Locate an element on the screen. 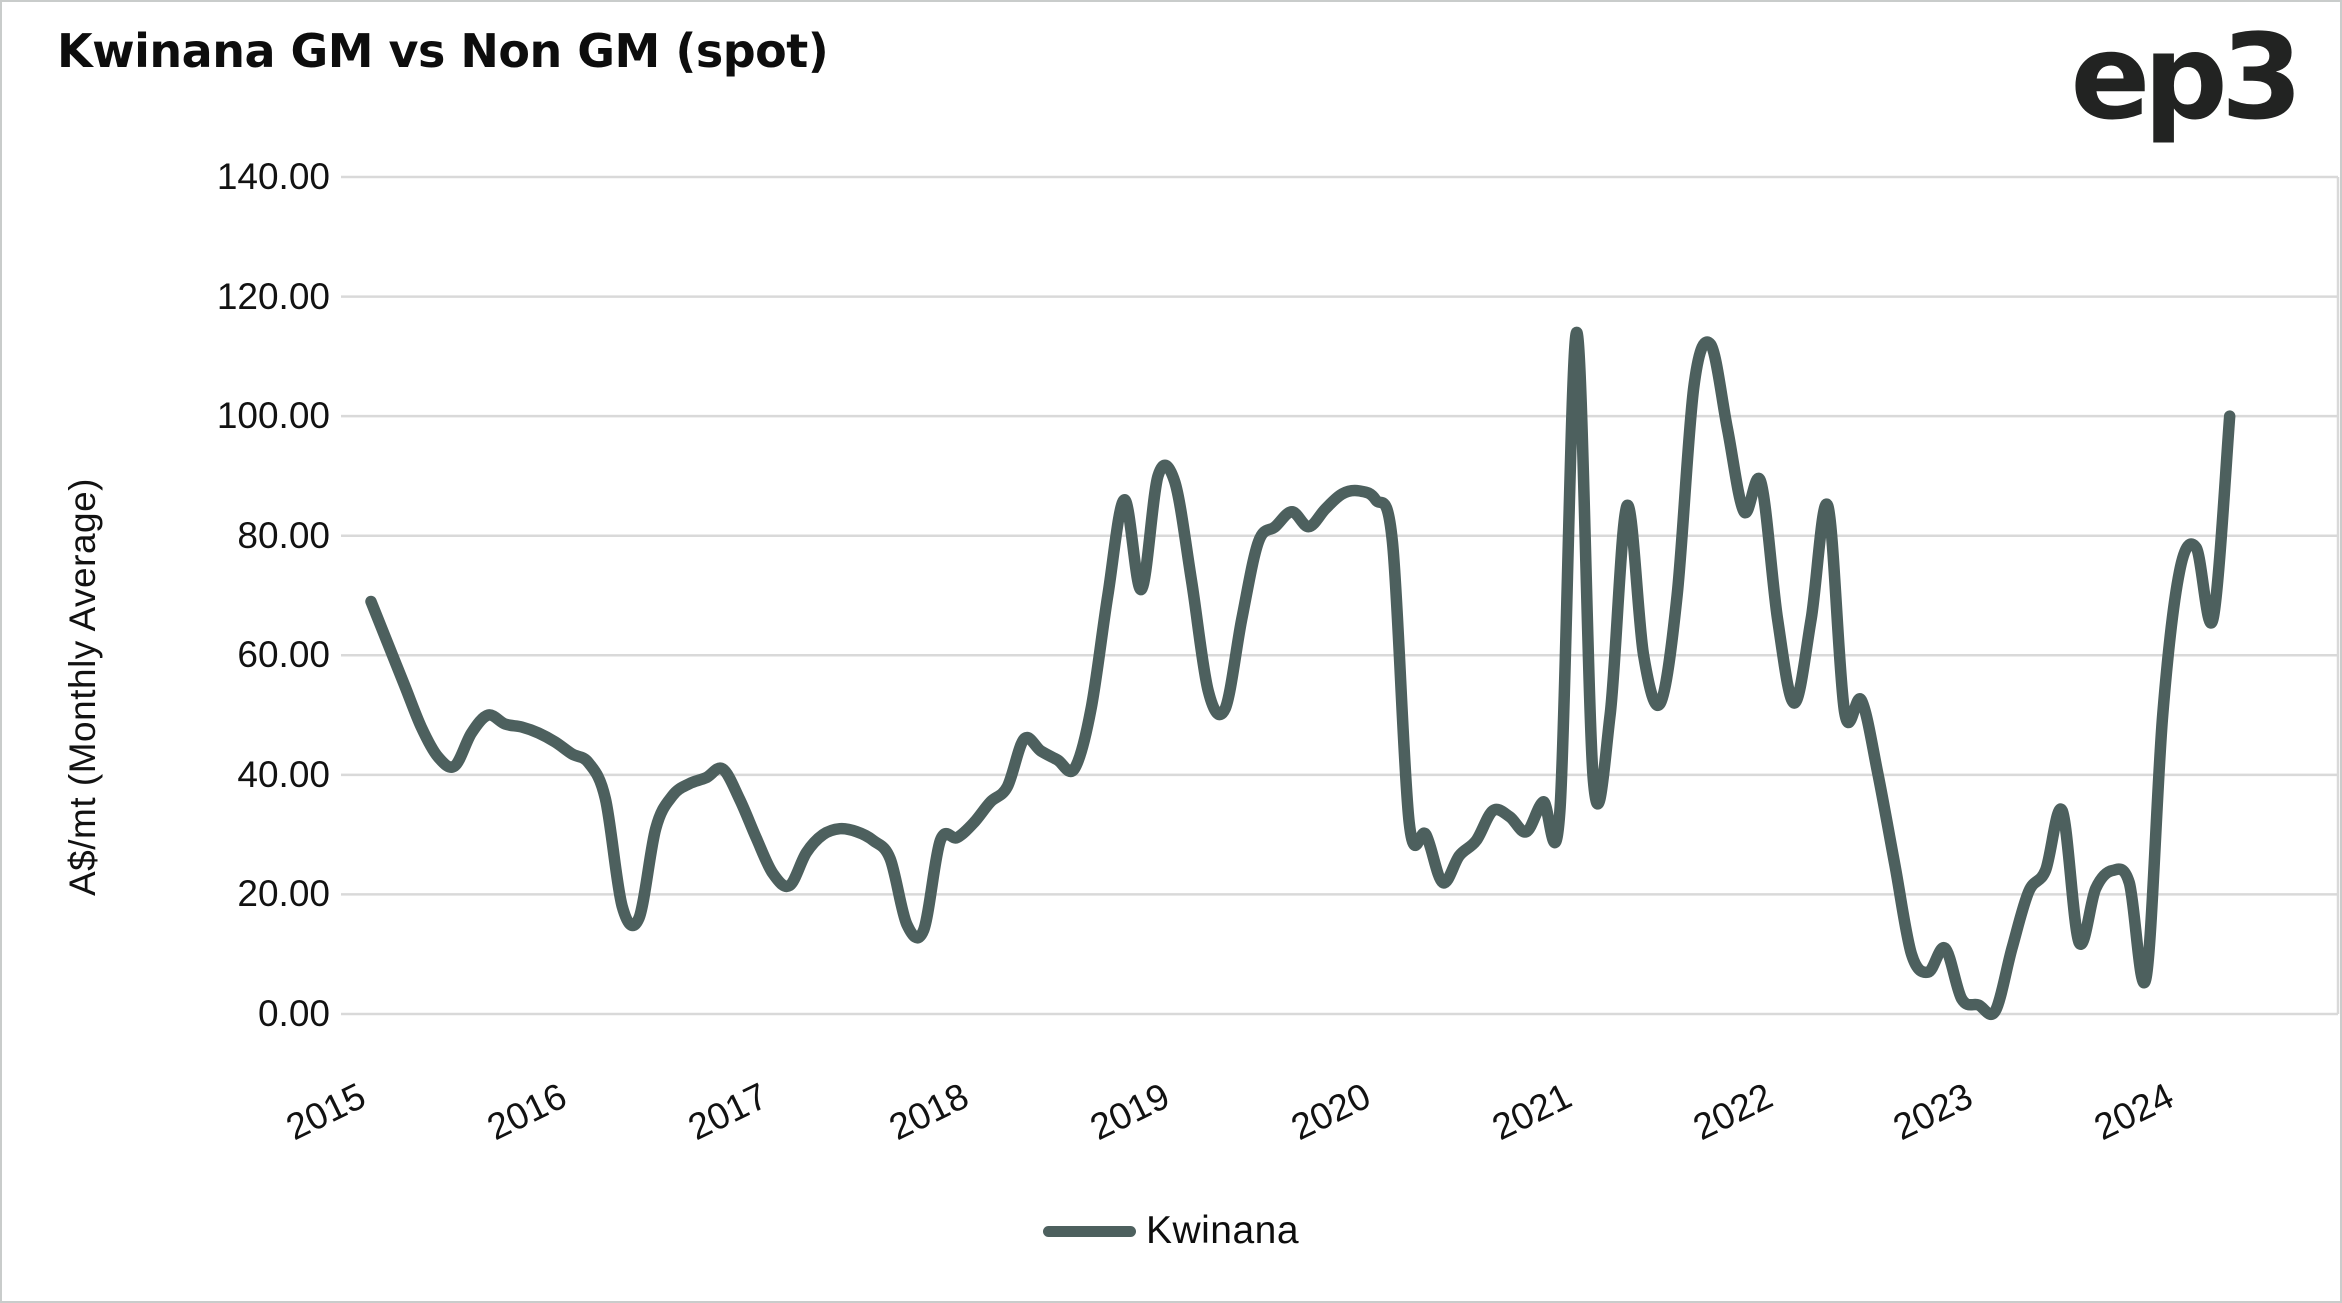  legend-series-label: Kwinana is located at coordinates (1222, 1230).